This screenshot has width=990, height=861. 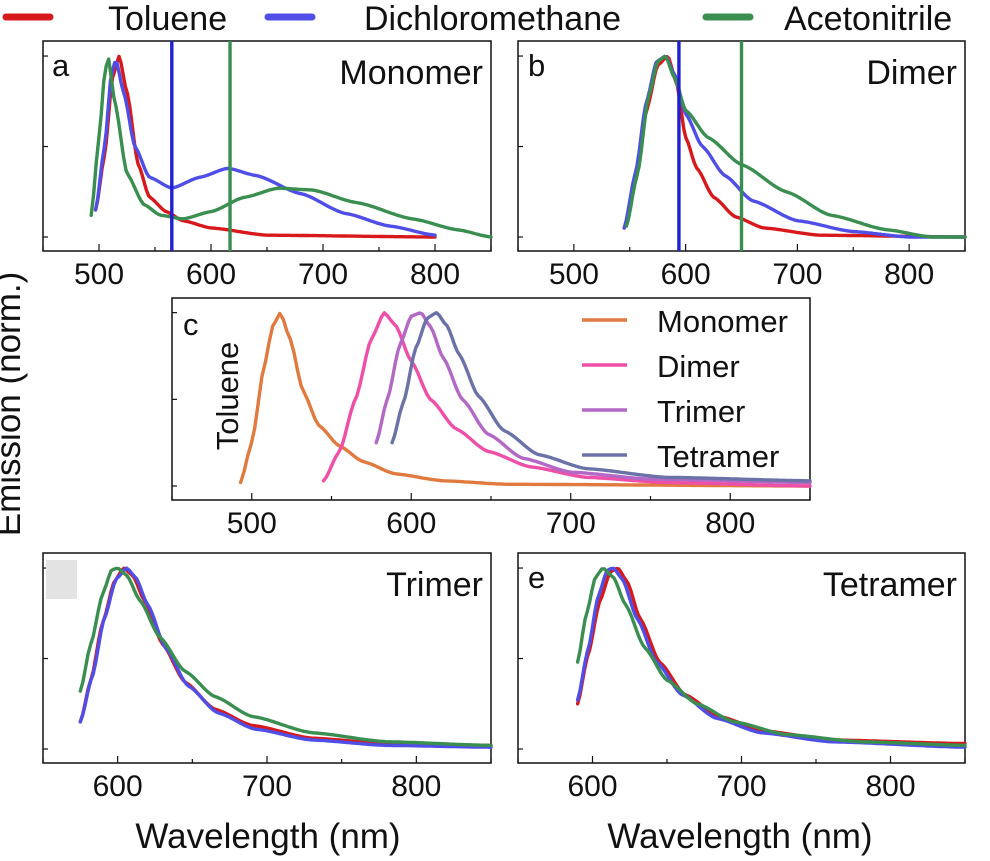 What do you see at coordinates (571, 523) in the screenshot?
I see `panel-c-xtick-label: 700` at bounding box center [571, 523].